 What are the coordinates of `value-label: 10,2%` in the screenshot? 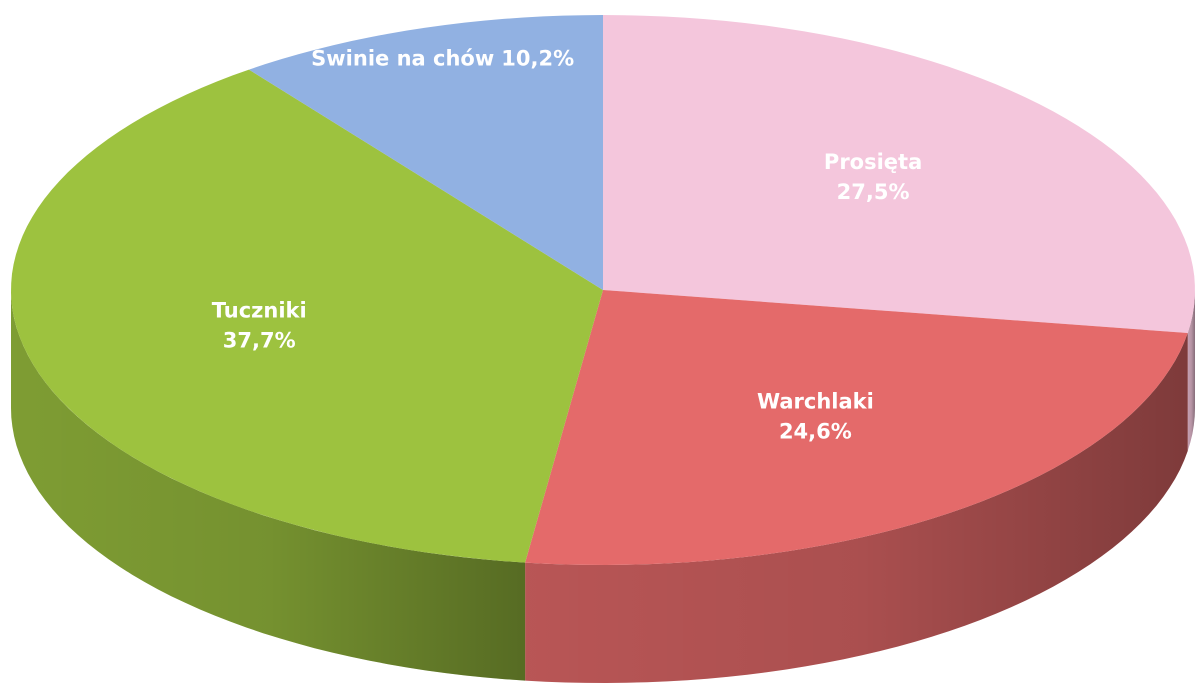 It's located at (537, 59).